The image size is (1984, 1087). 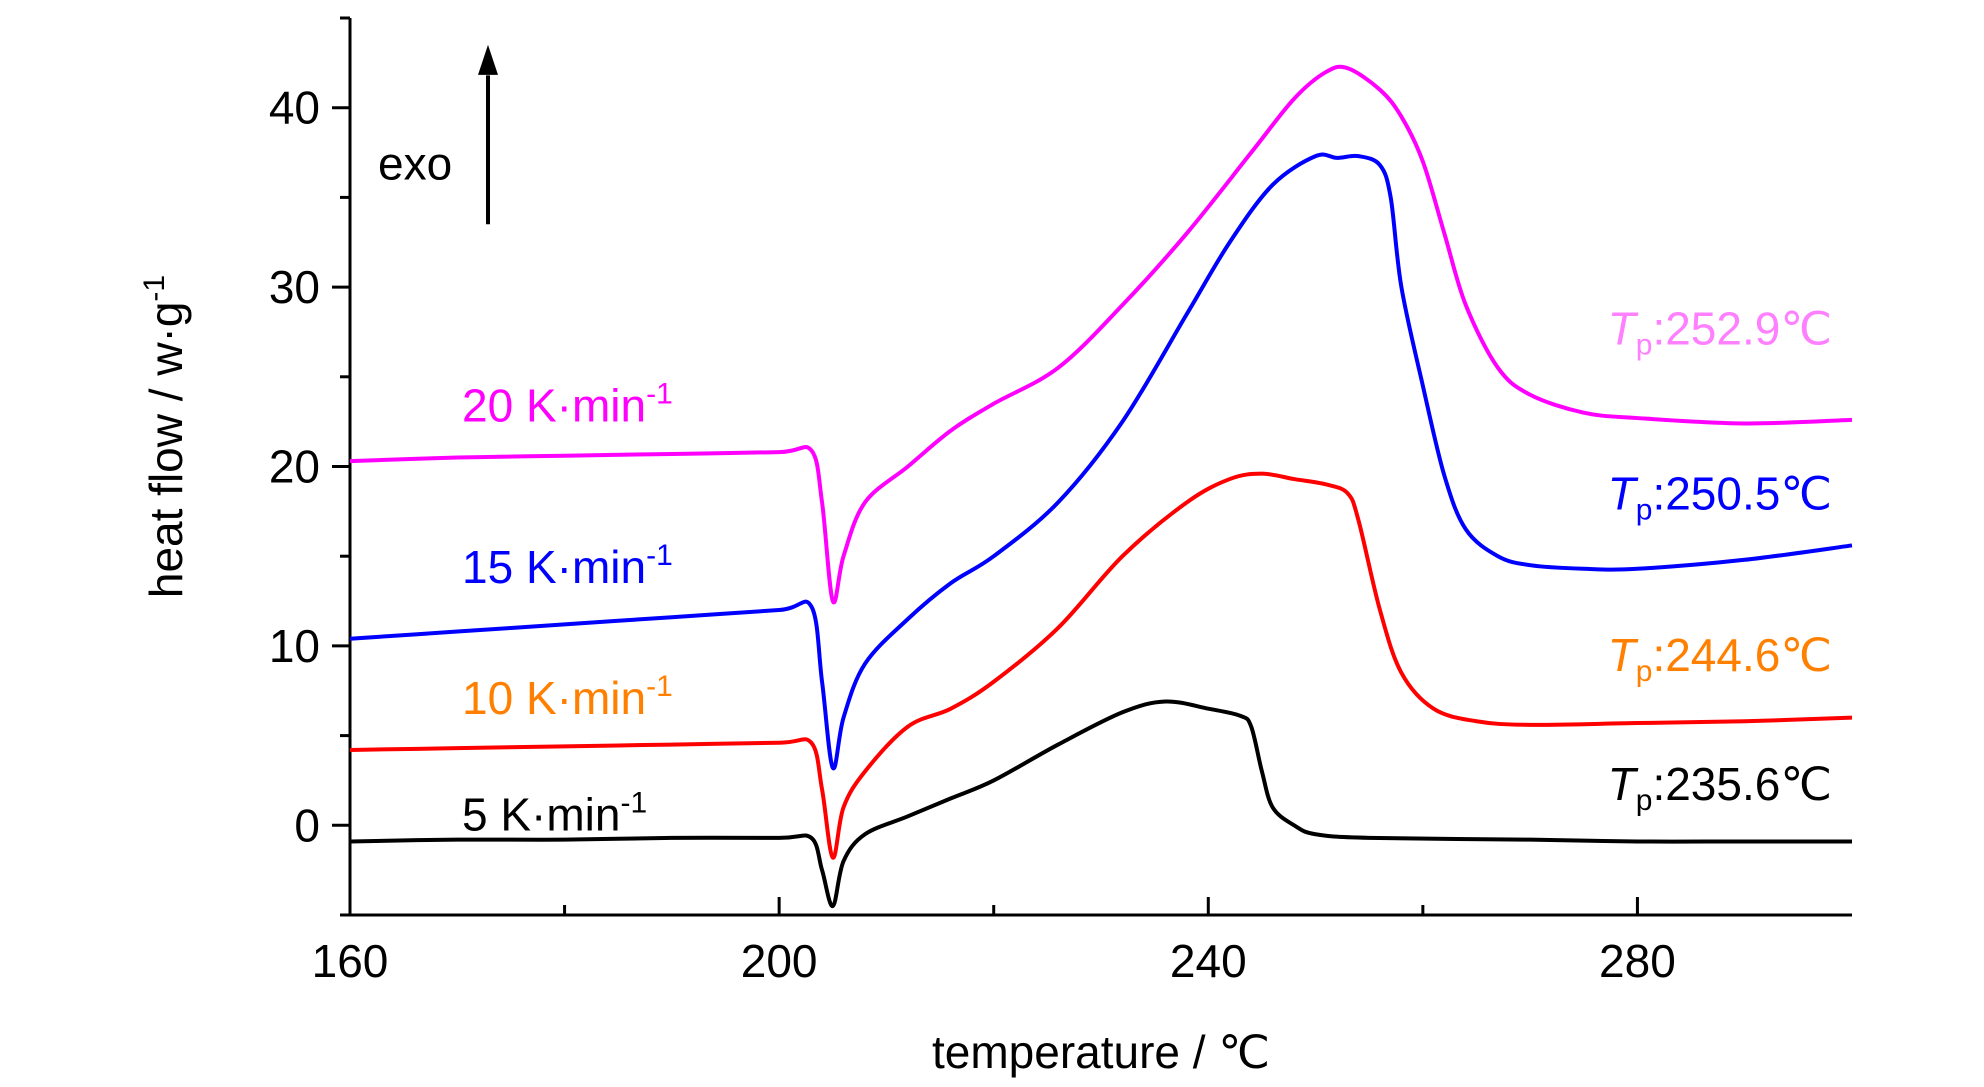 What do you see at coordinates (294, 287) in the screenshot?
I see `y-tick-label: 30` at bounding box center [294, 287].